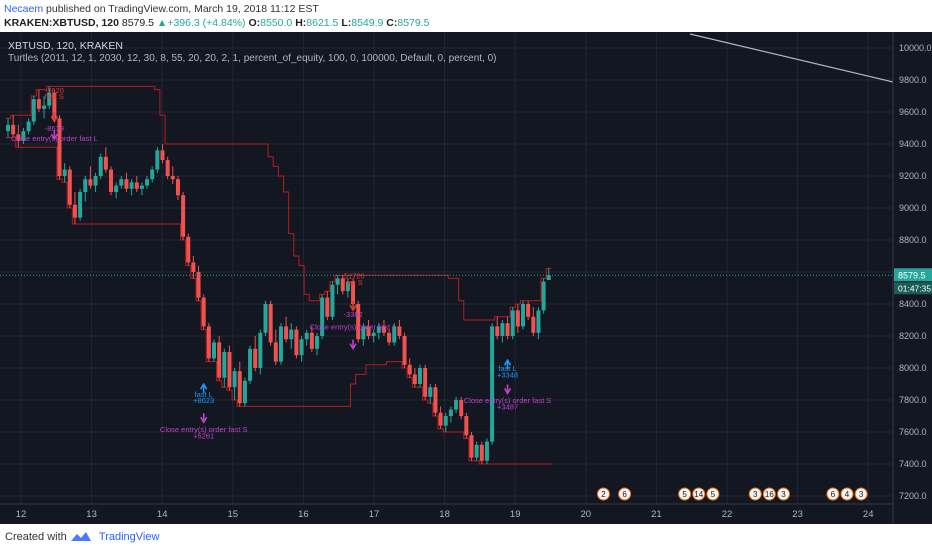 The width and height of the screenshot is (932, 550). I want to click on author-link: Necaem, so click(24, 9).